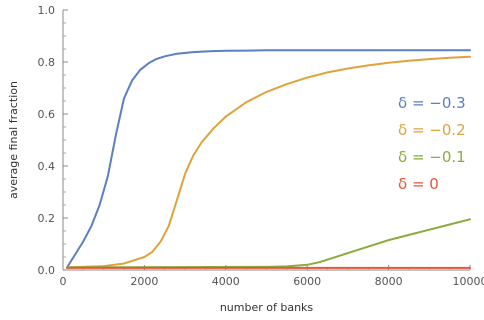  Describe the element at coordinates (47, 62) in the screenshot. I see `y-tick-label: 0.8` at that location.